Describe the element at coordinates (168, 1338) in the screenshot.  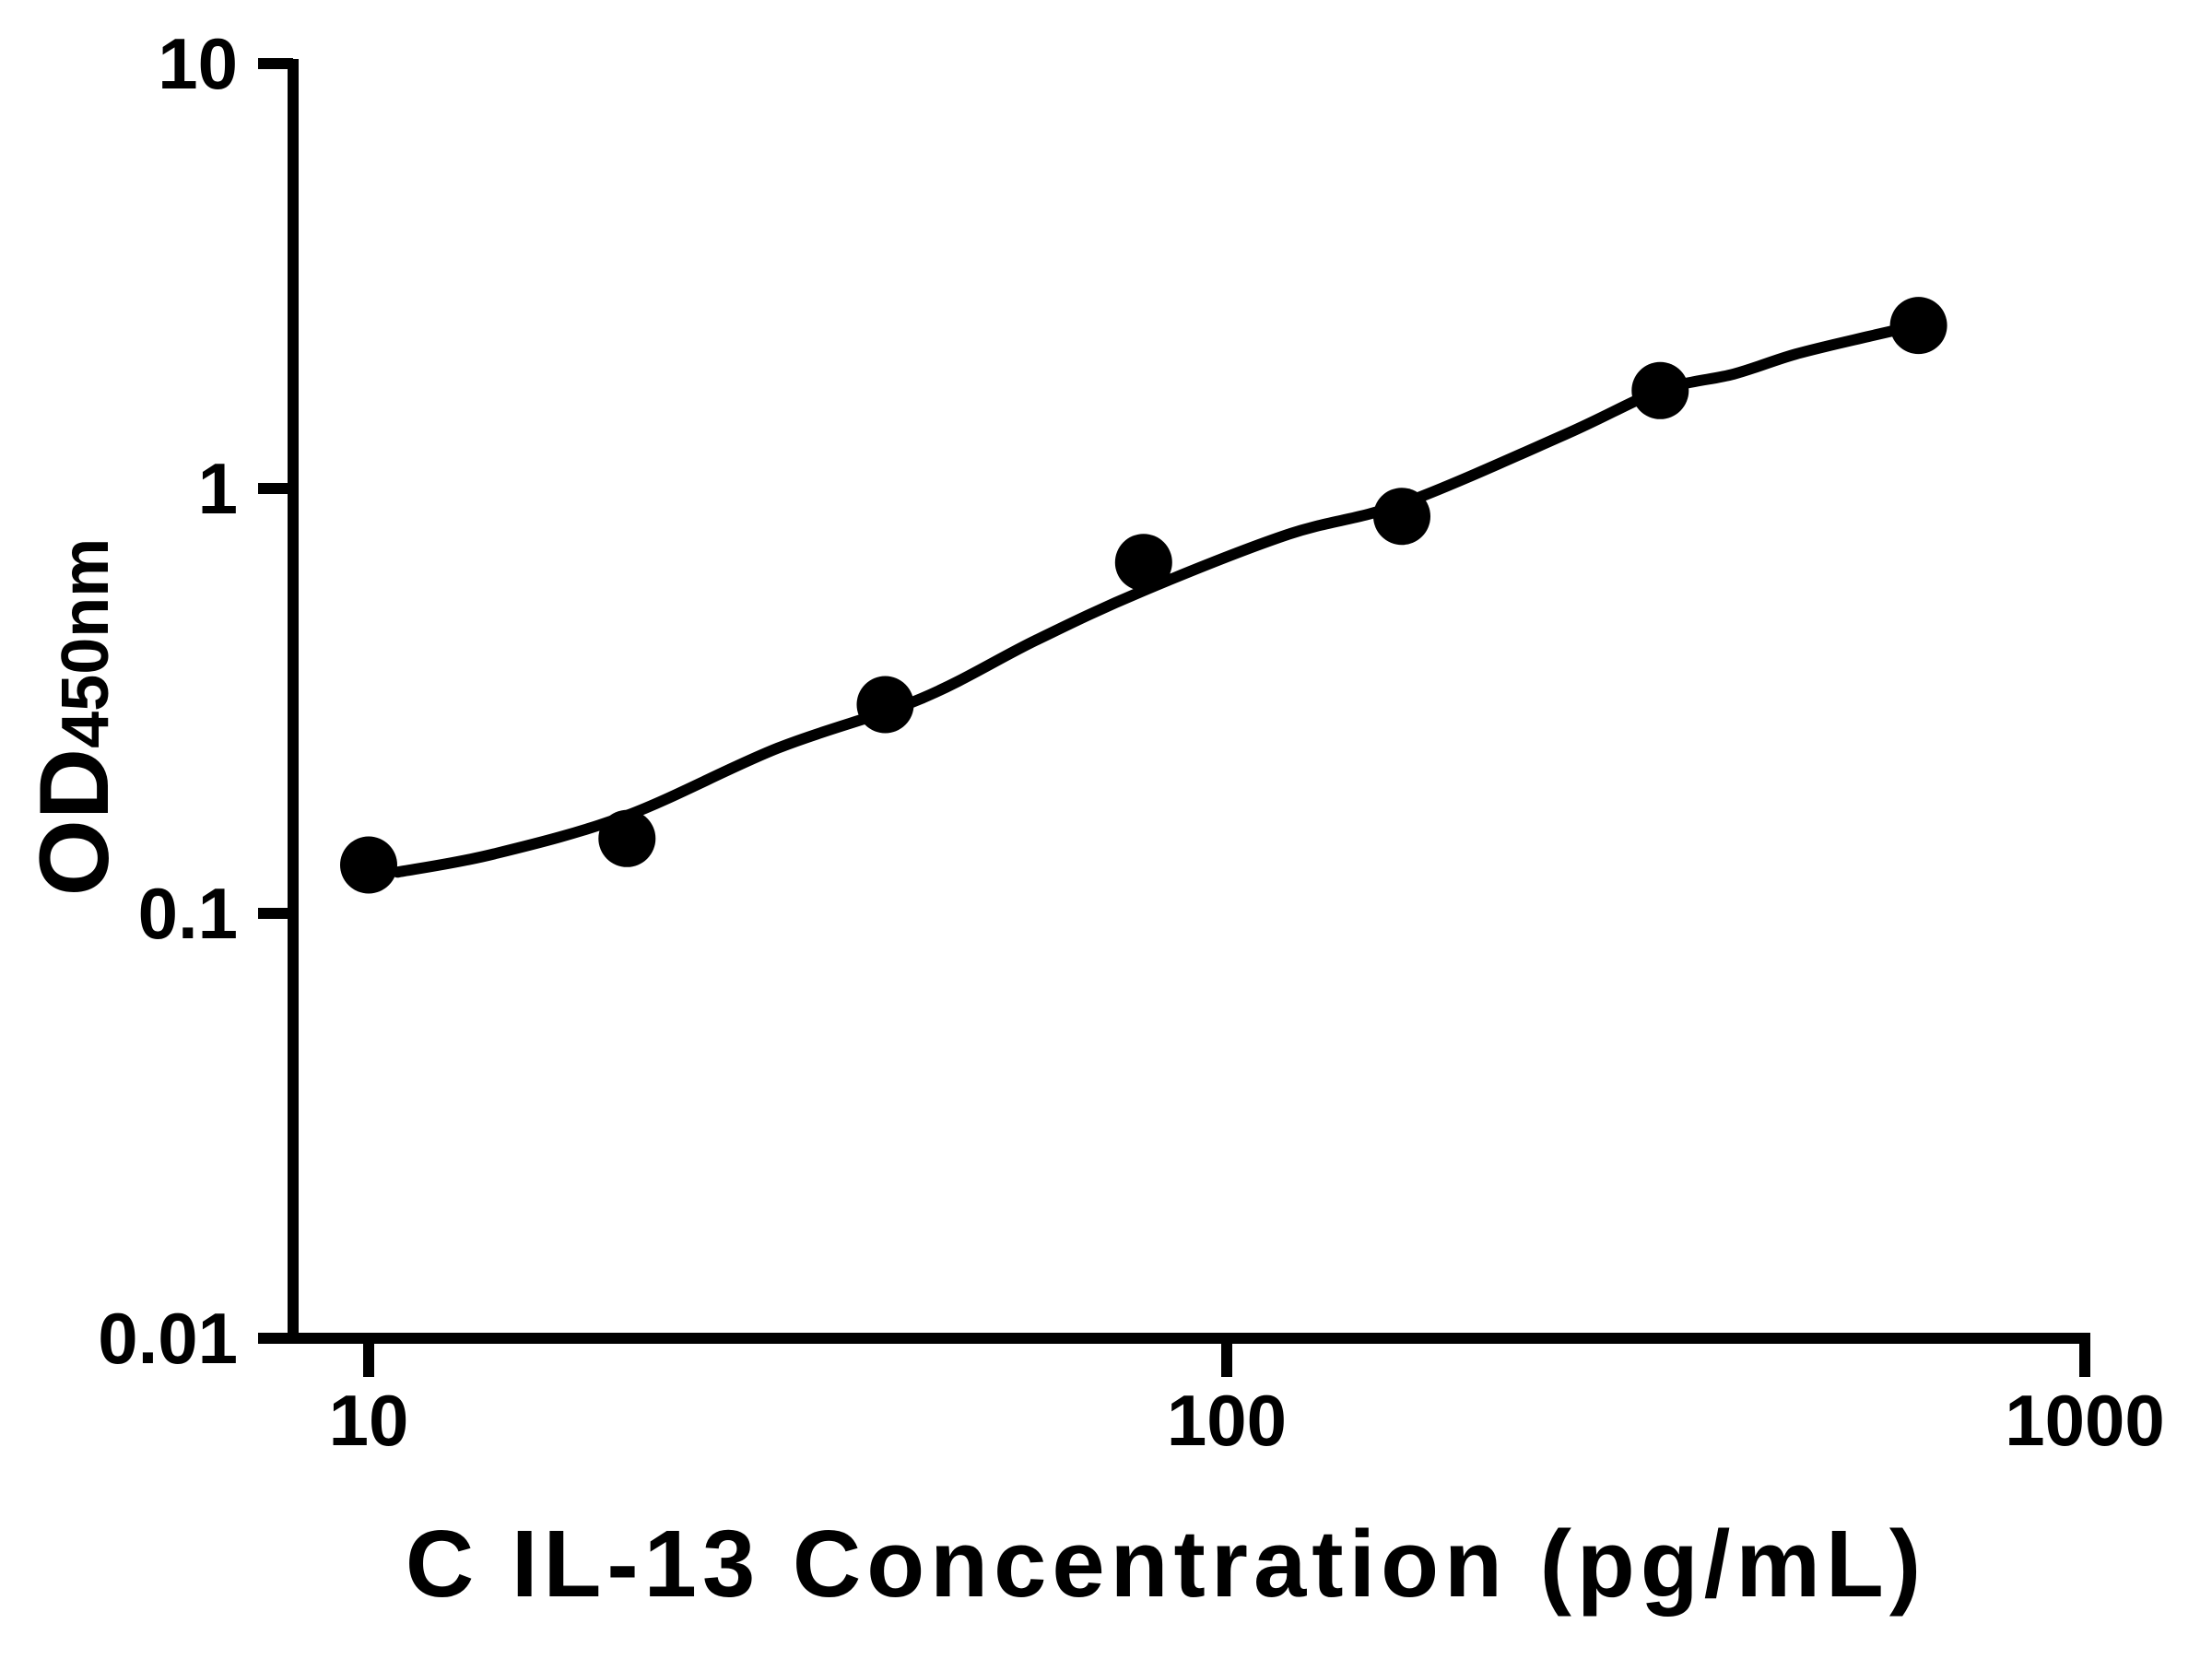
I see `y-tick-label-0.01: 0.01` at that location.